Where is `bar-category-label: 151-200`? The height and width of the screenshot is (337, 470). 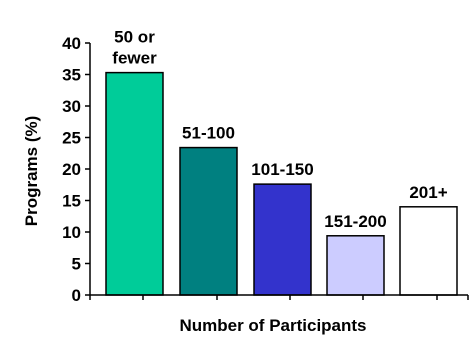 bar-category-label: 151-200 is located at coordinates (355, 221).